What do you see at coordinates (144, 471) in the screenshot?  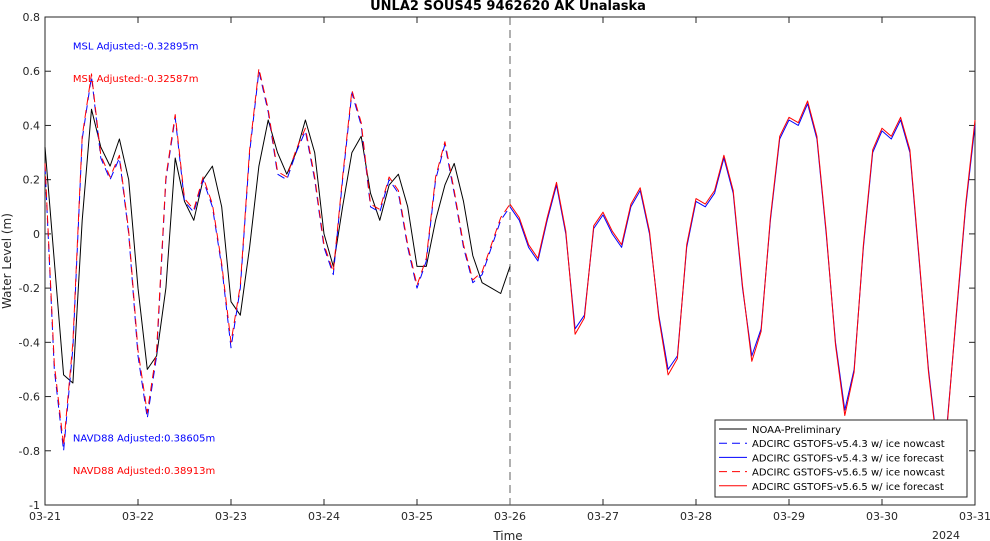 I see `datum-annotation: NAVD88 Adjusted:0.38913m` at bounding box center [144, 471].